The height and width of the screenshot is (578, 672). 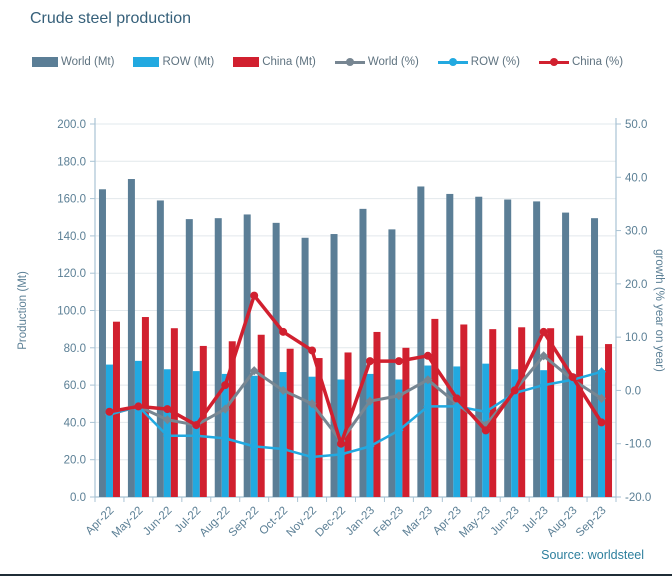 I want to click on legend-label: China (Mt), so click(x=289, y=62).